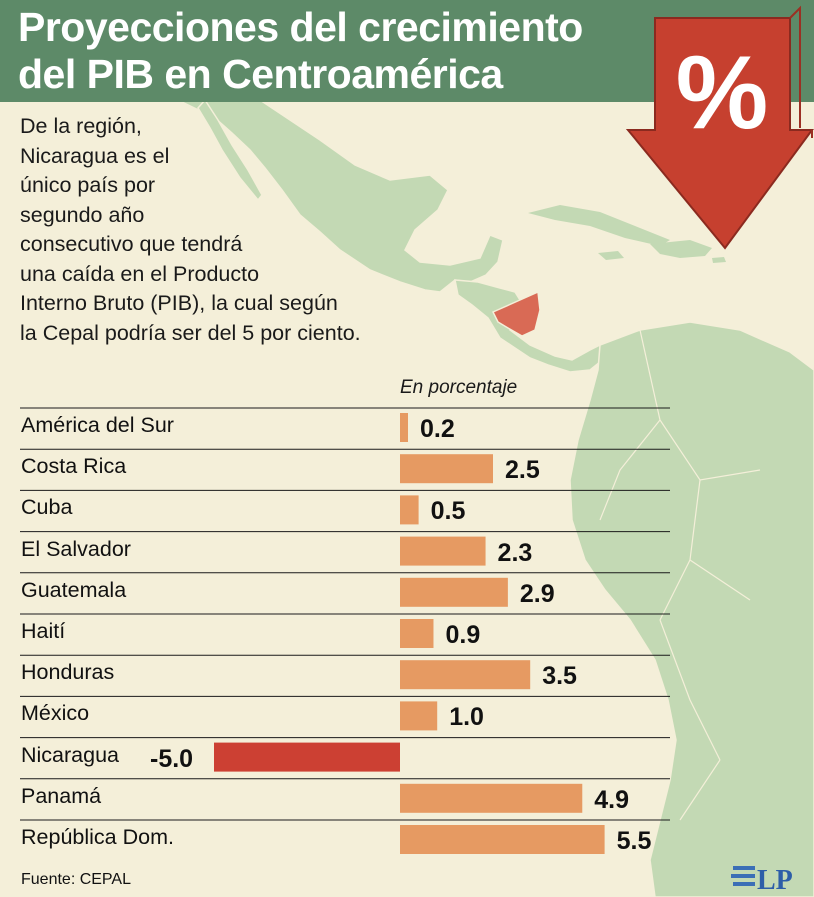 This screenshot has height=897, width=814. What do you see at coordinates (491, 798) in the screenshot?
I see `bar-panam-` at bounding box center [491, 798].